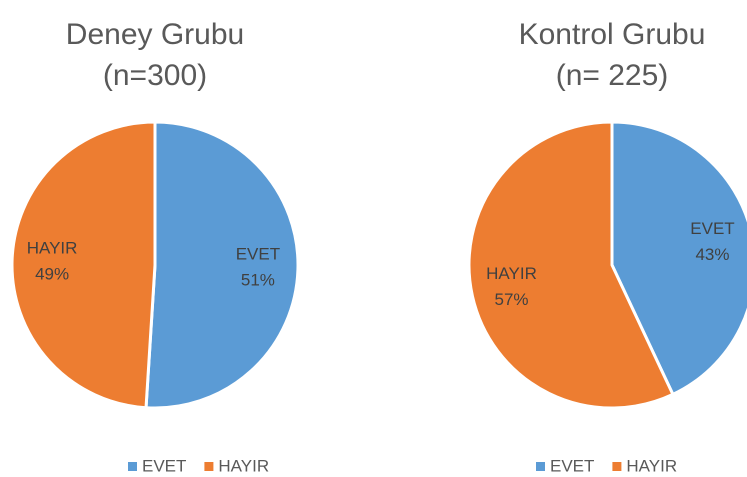 The image size is (747, 477). Describe the element at coordinates (612, 34) in the screenshot. I see `chart-title: Kontrol Grubu` at that location.